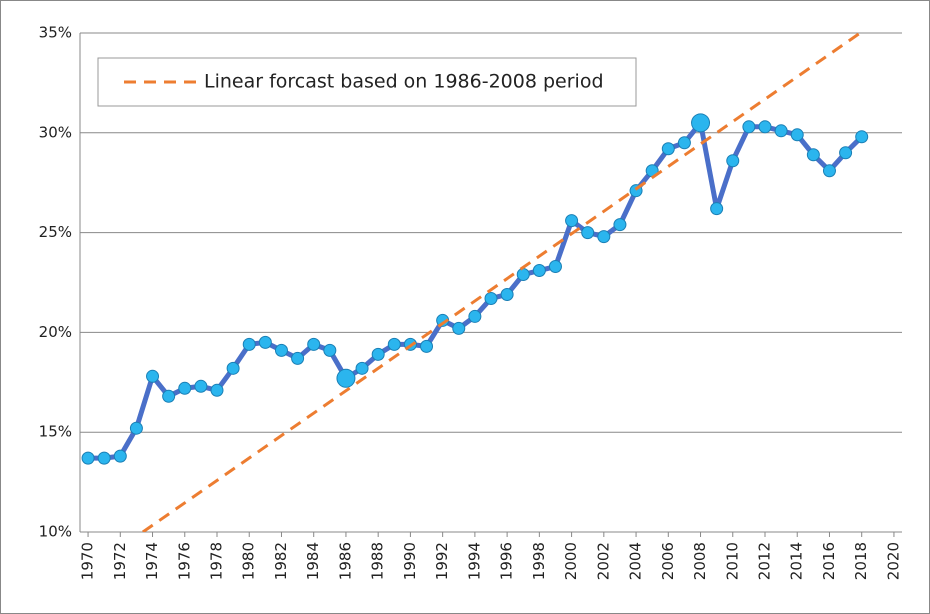  I want to click on y-tick-label: 30%, so click(55, 132).